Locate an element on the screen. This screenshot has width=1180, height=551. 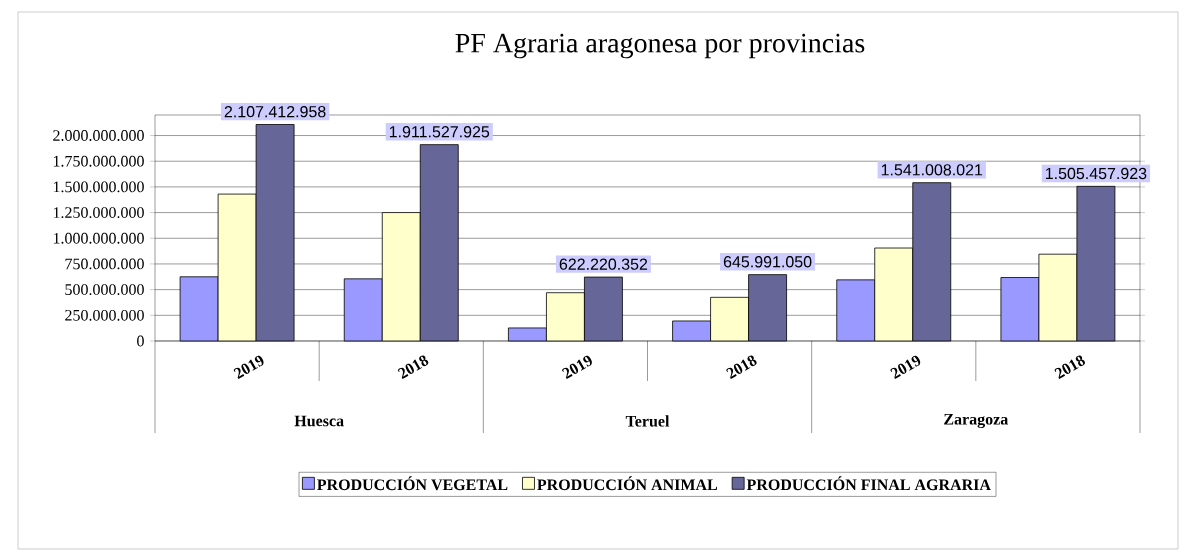
text: Huesca is located at coordinates (319, 421).